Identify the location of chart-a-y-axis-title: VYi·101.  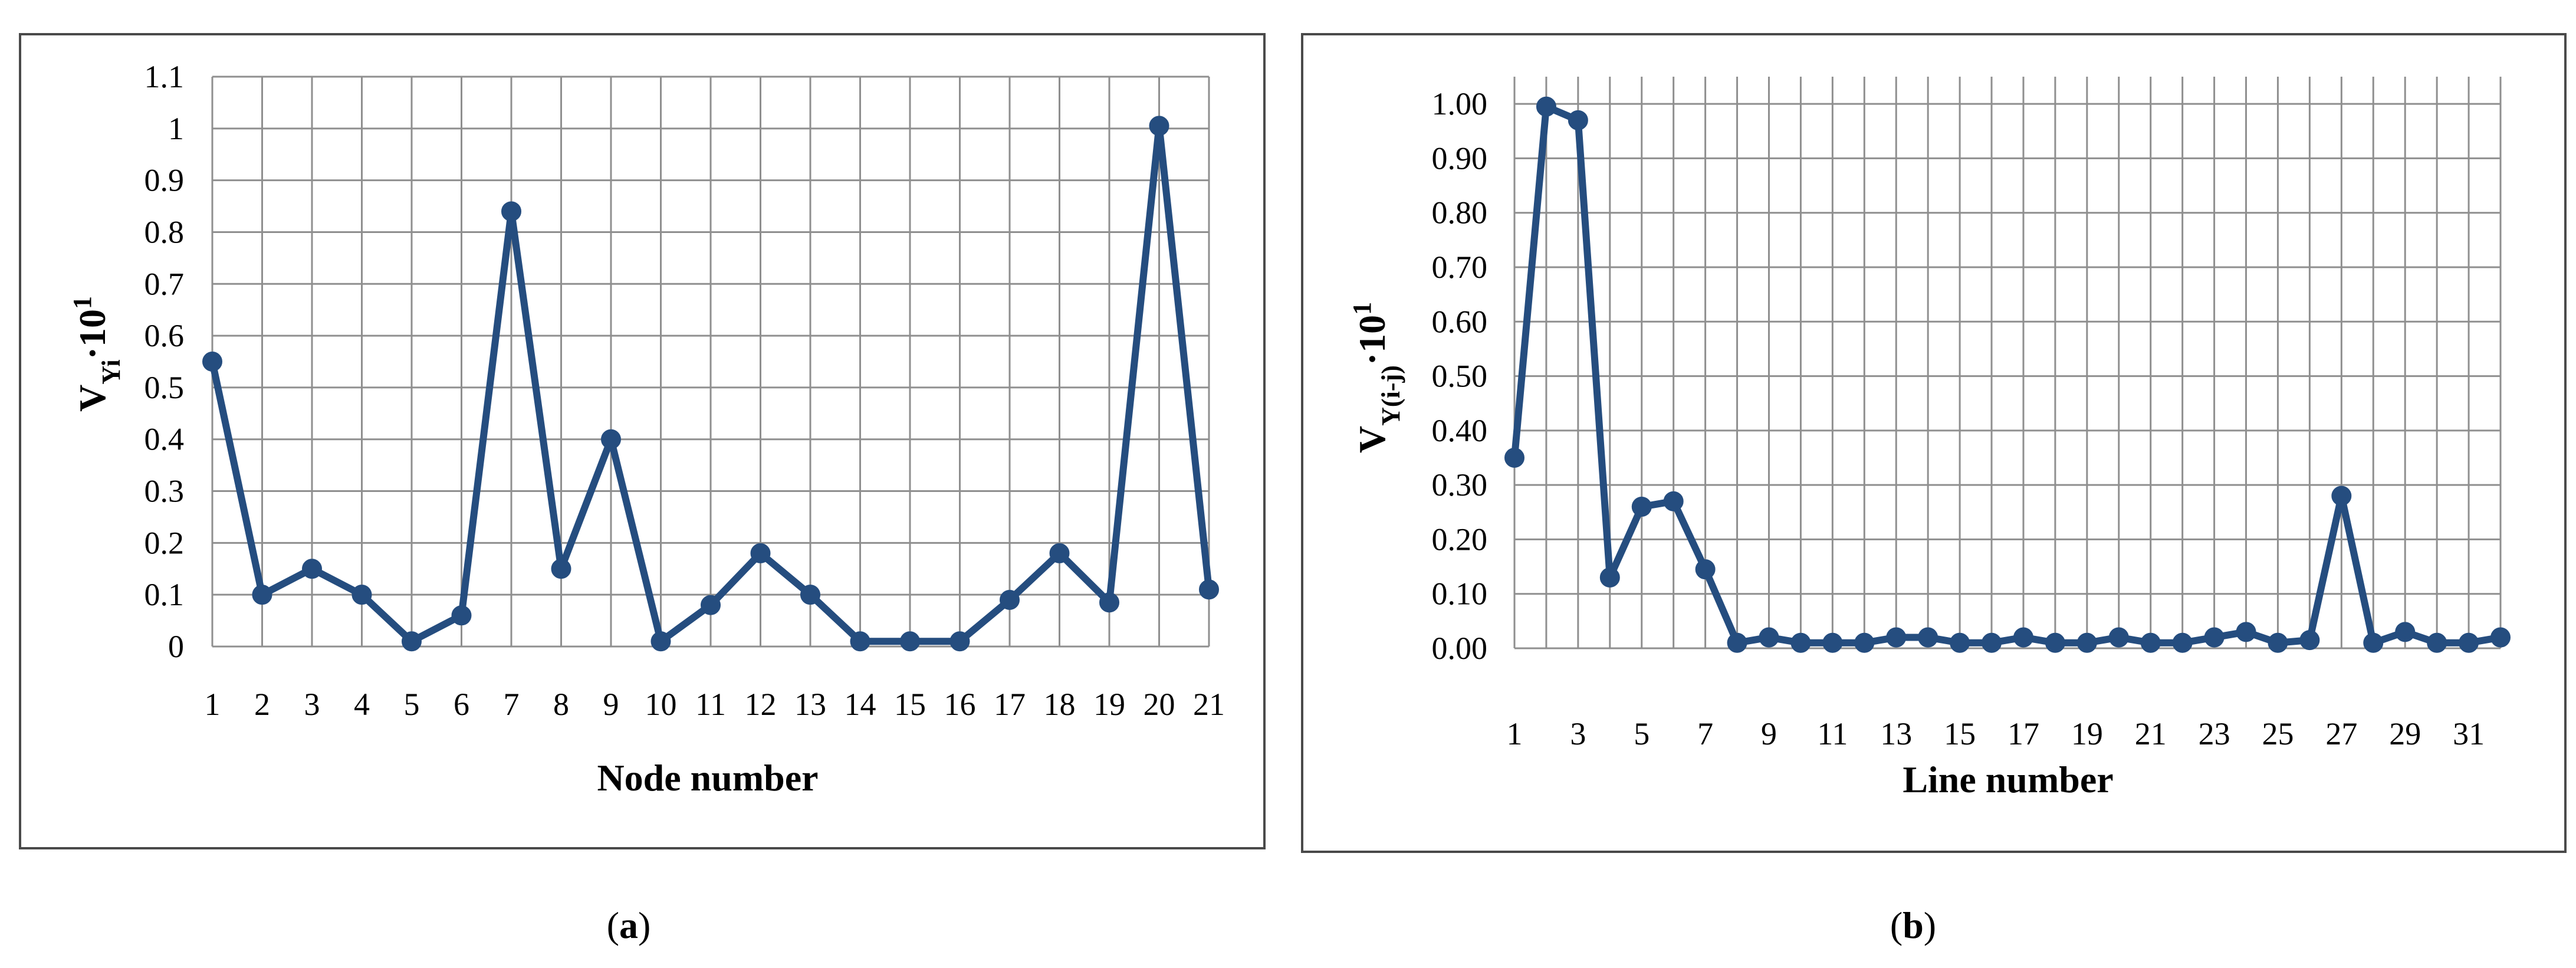
(97, 354).